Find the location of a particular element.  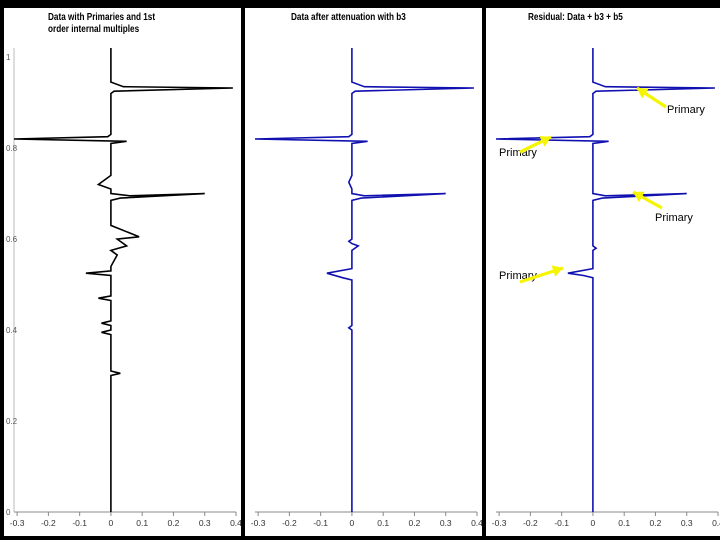

chart-title-line-1: Data with Primaries and 1st is located at coordinates (102, 17).